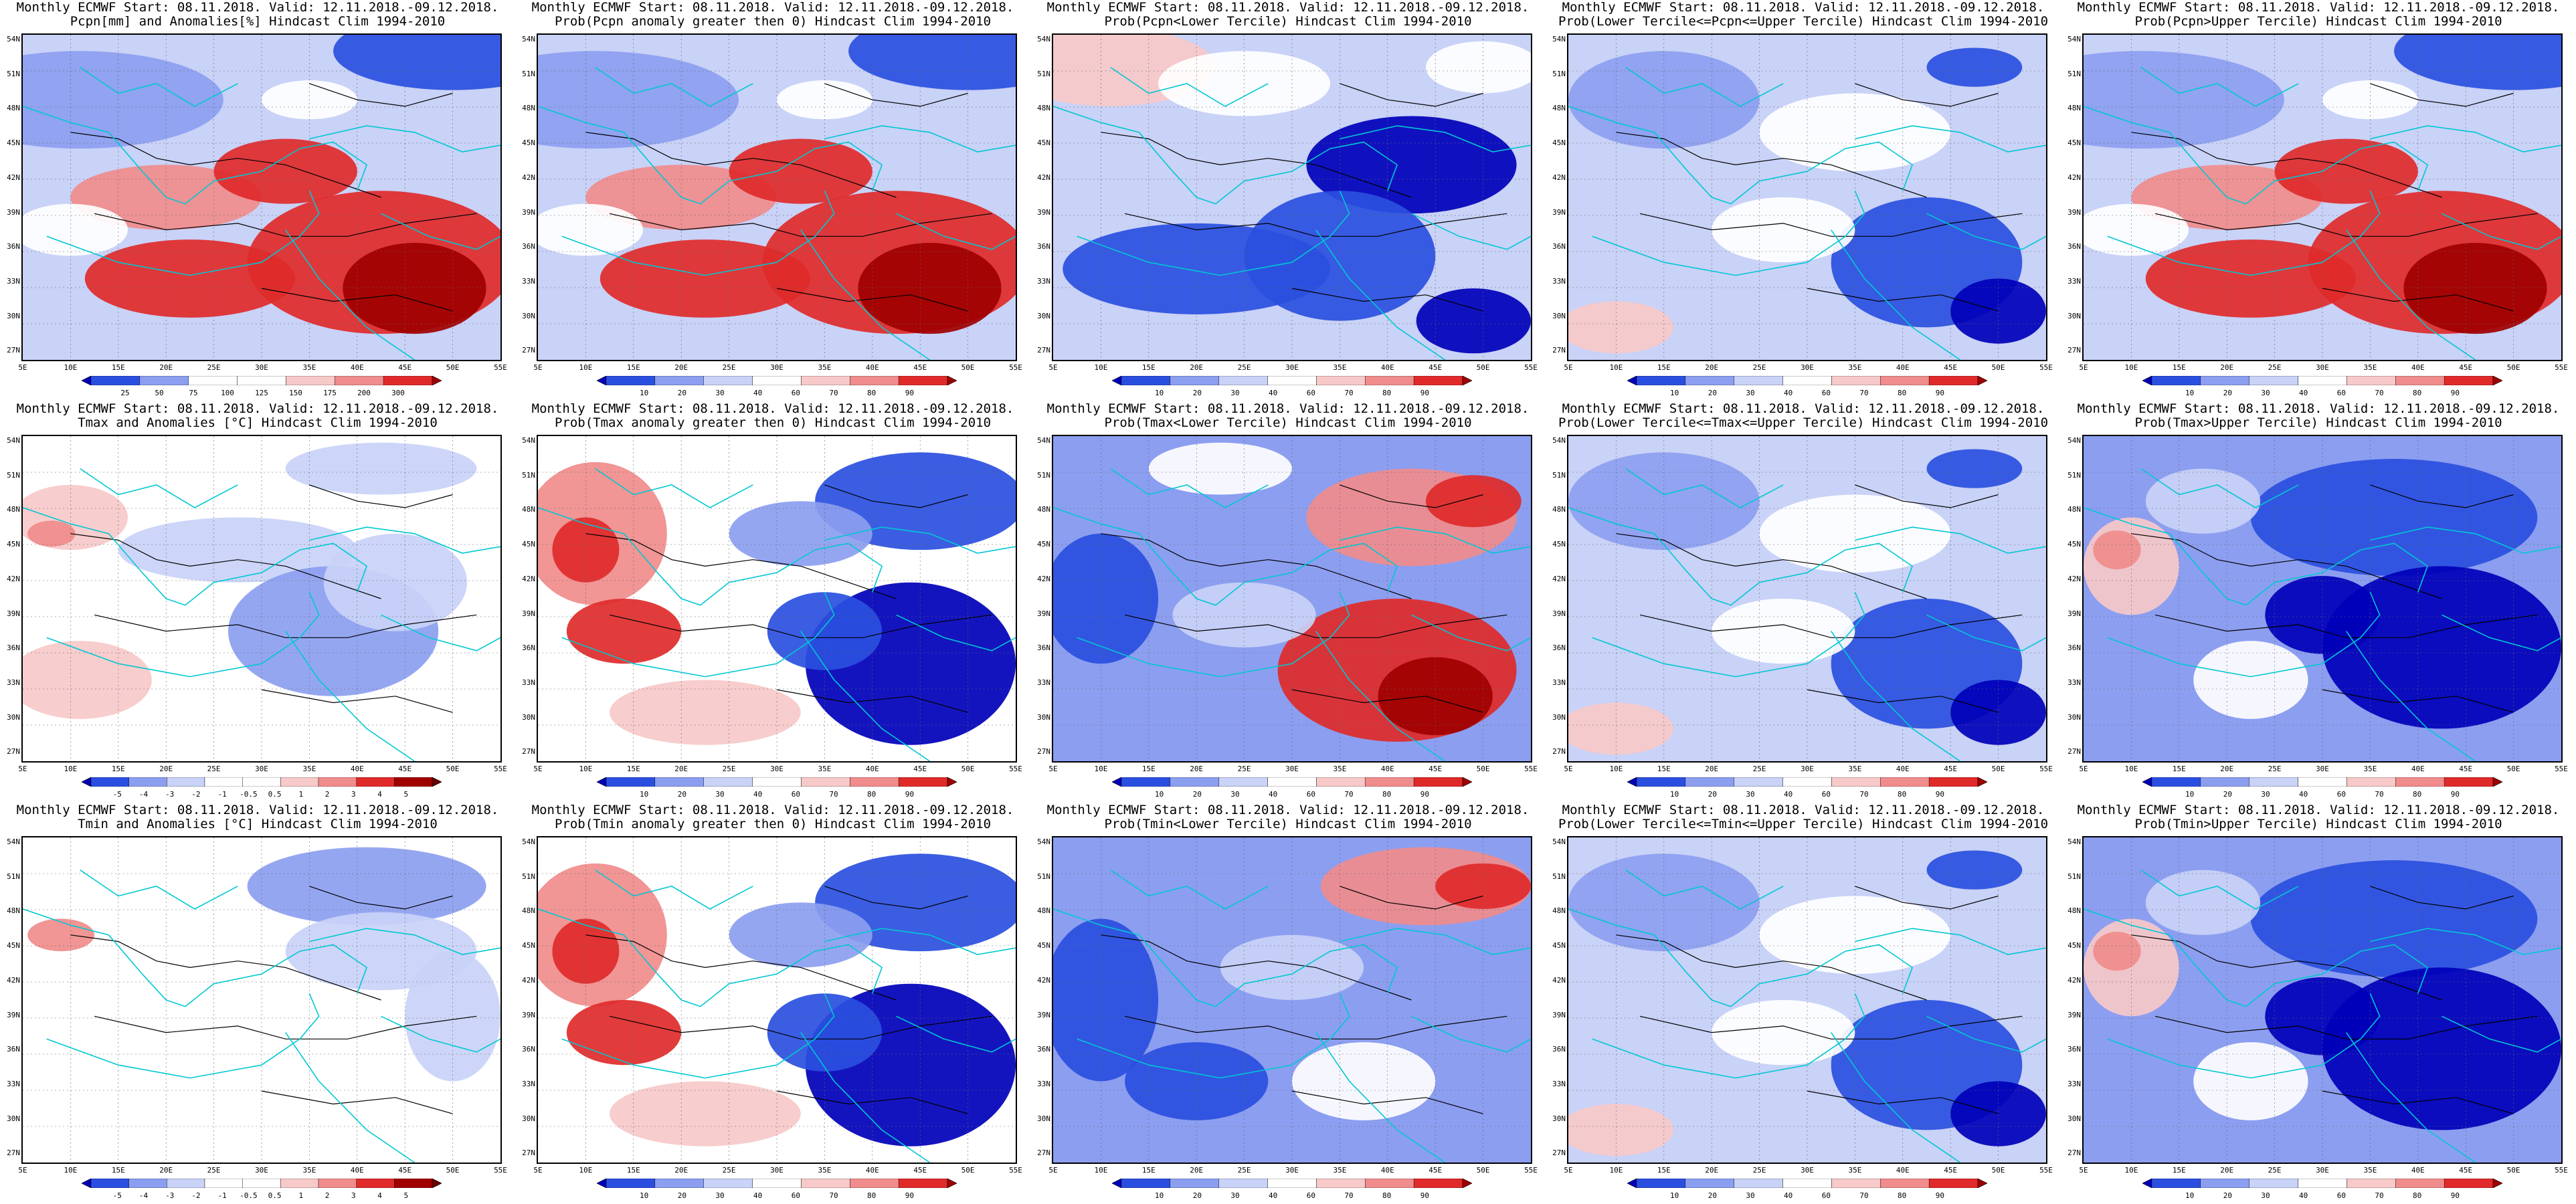  I want to click on lat-label: 30N, so click(2074, 1118).